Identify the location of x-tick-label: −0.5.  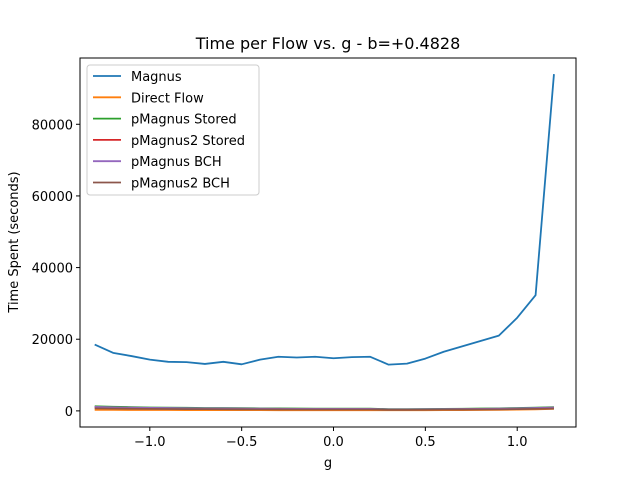
(242, 442).